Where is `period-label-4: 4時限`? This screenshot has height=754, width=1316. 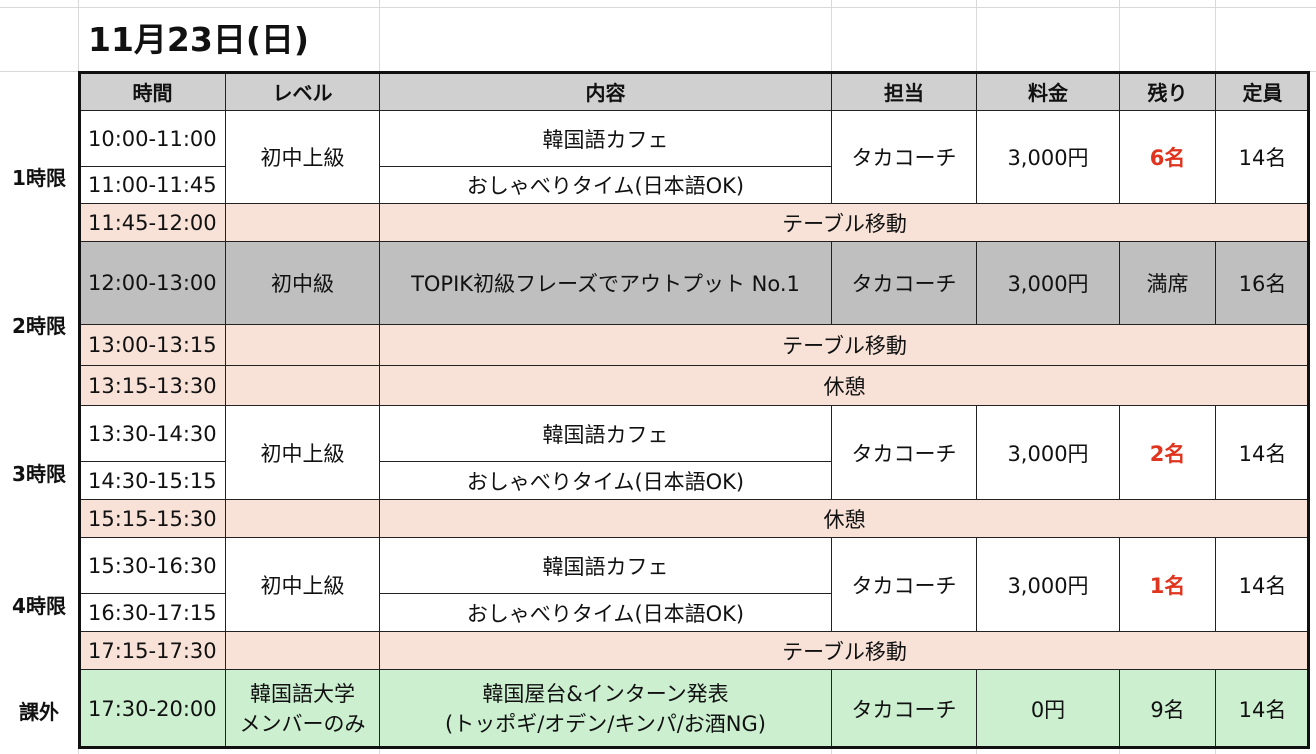 period-label-4: 4時限 is located at coordinates (39, 605).